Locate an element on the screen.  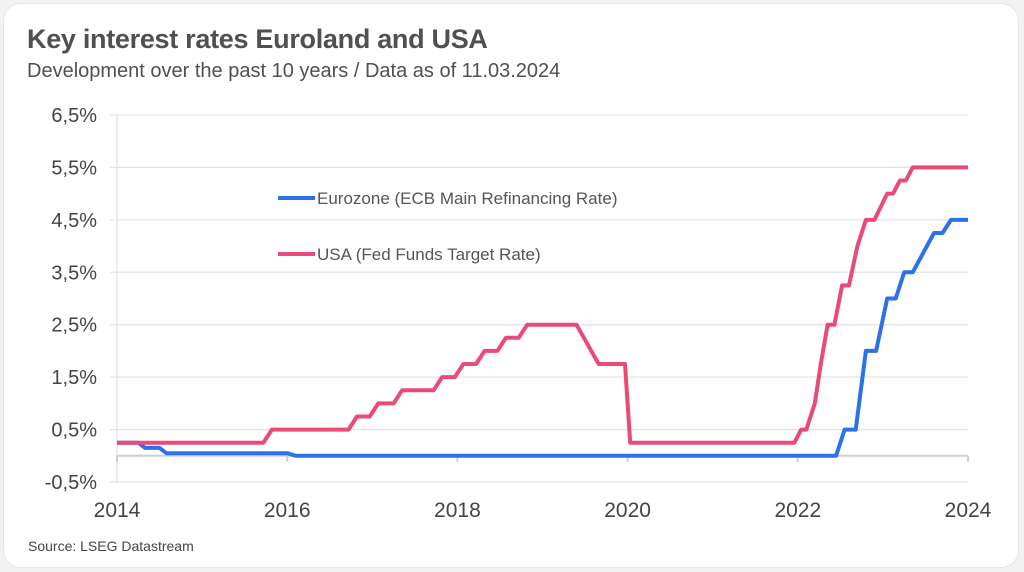
legend-label: USA (Fed Funds Target Rate) is located at coordinates (429, 254).